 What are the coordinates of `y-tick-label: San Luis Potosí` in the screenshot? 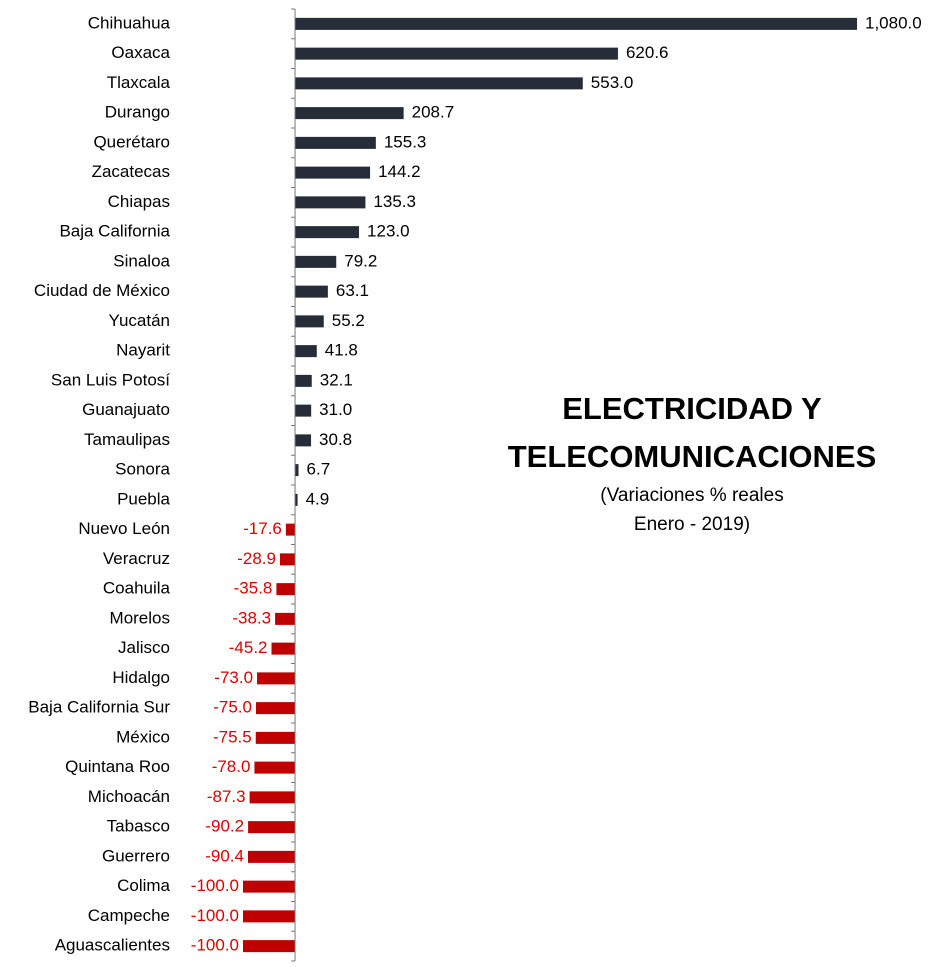 It's located at (110, 379).